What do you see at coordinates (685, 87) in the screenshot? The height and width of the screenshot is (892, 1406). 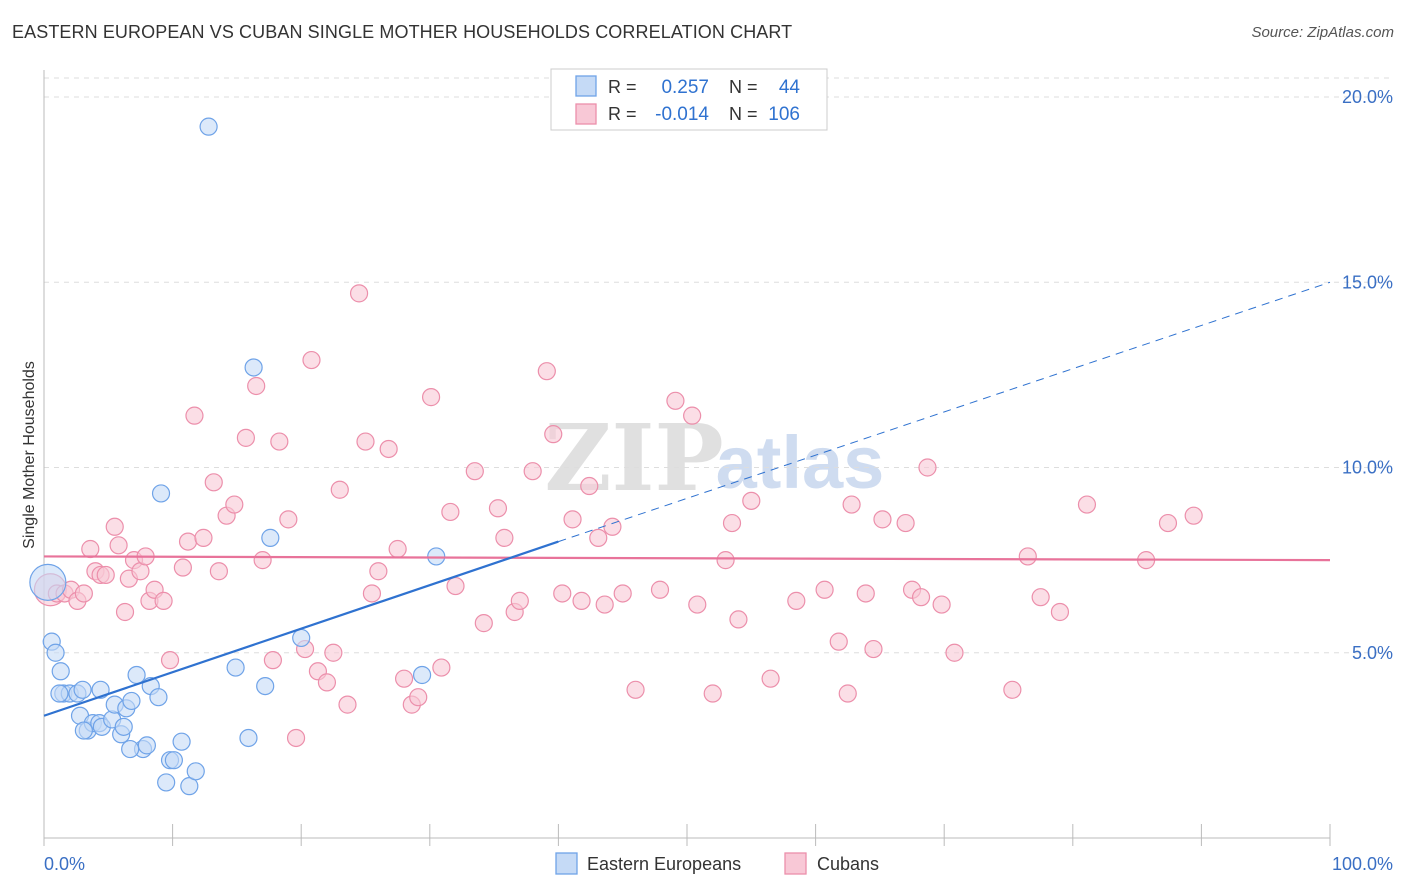 I see `legend-r-value: 0.257` at bounding box center [685, 87].